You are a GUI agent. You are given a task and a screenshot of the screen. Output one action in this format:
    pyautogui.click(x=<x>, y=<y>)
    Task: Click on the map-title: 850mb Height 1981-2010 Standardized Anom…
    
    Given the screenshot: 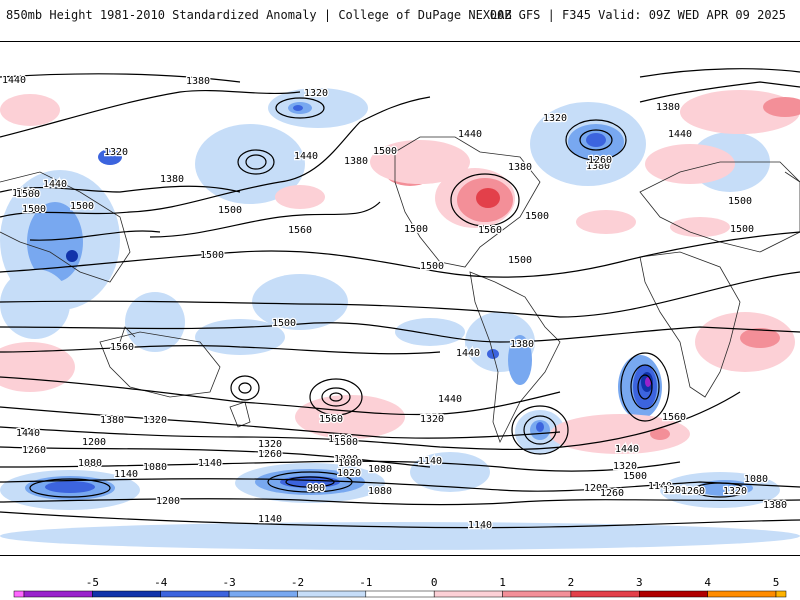 What is the action you would take?
    pyautogui.click(x=259, y=15)
    